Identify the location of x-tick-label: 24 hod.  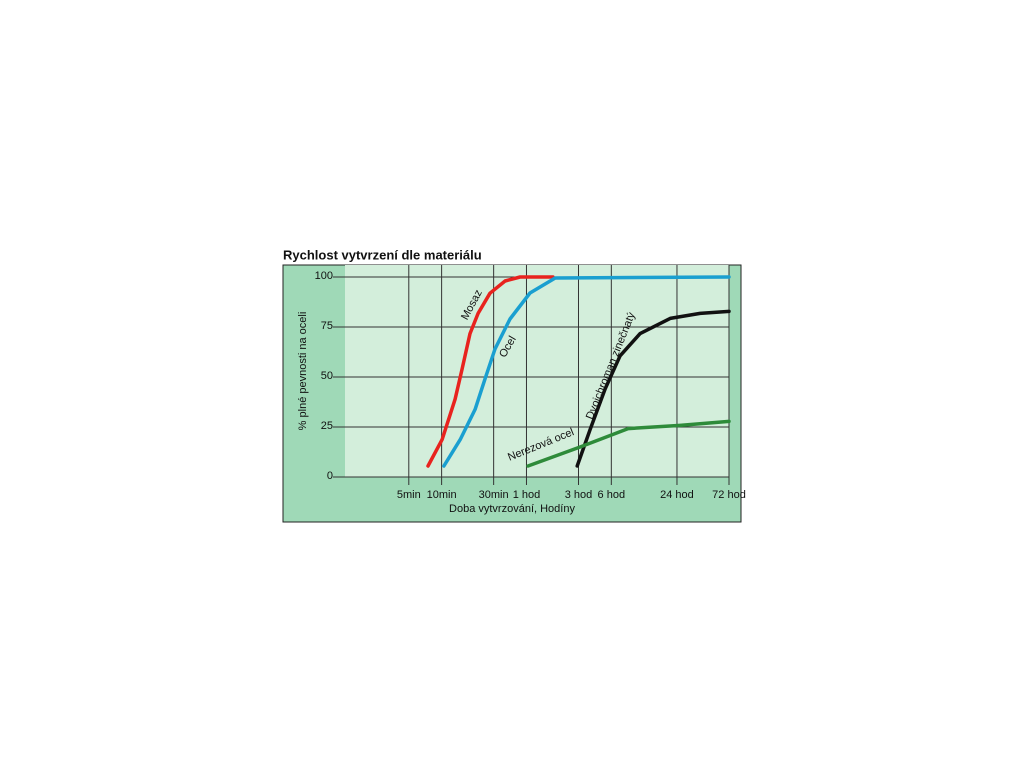
(677, 495).